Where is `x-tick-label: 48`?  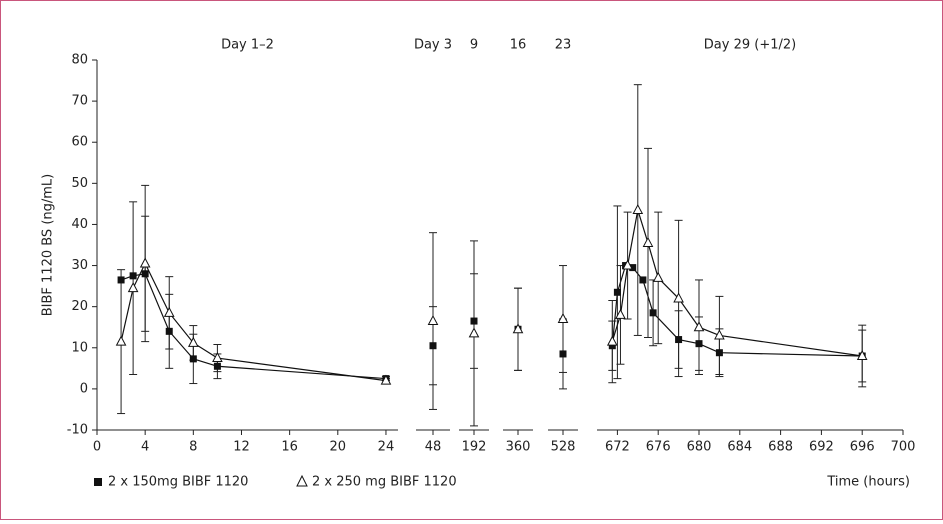
x-tick-label: 48 is located at coordinates (433, 447).